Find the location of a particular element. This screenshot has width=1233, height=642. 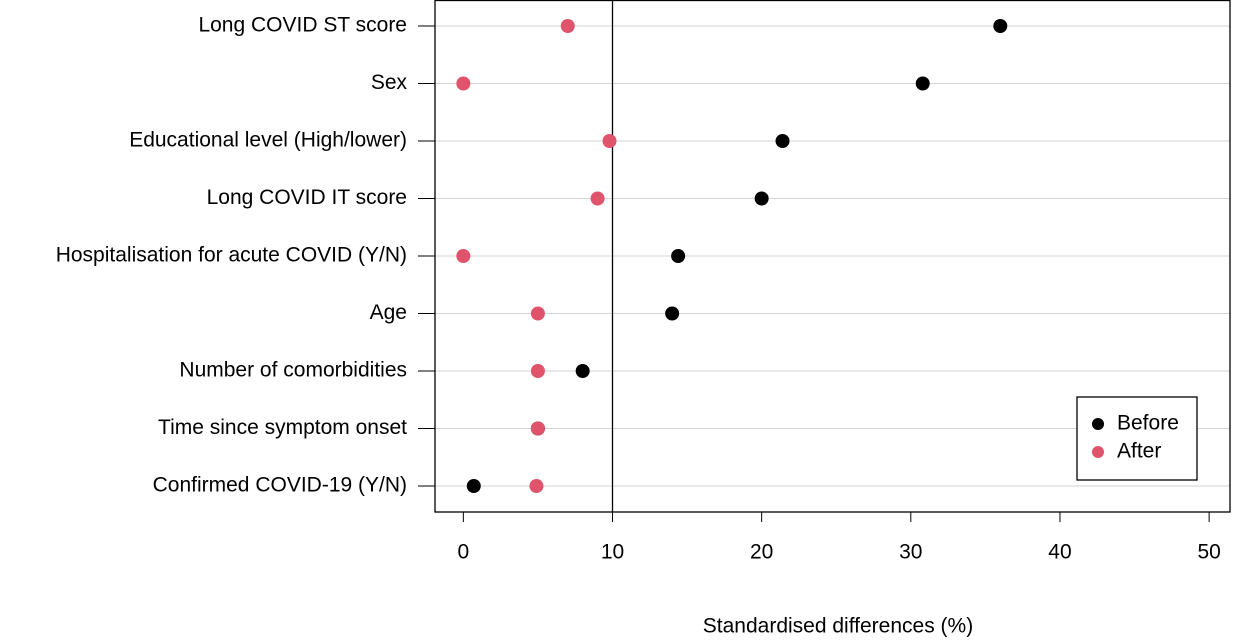

x-tick-label: 10 is located at coordinates (612, 552).